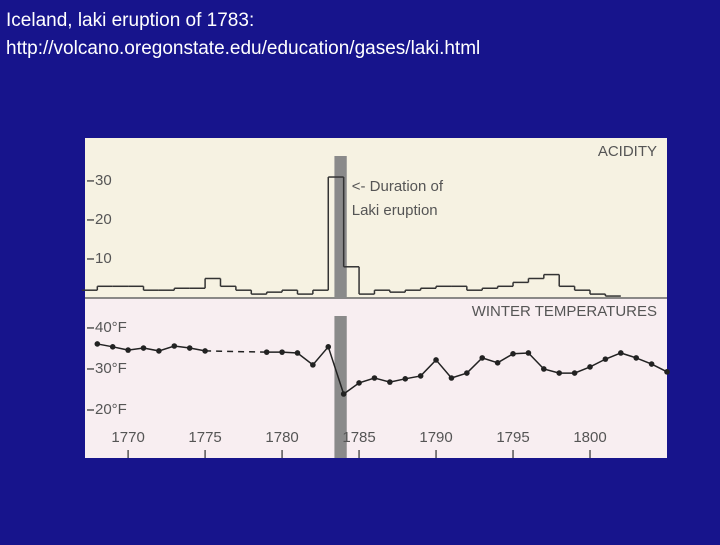 The height and width of the screenshot is (545, 720). Describe the element at coordinates (627, 151) in the screenshot. I see `panel-title: ACIDITY` at that location.